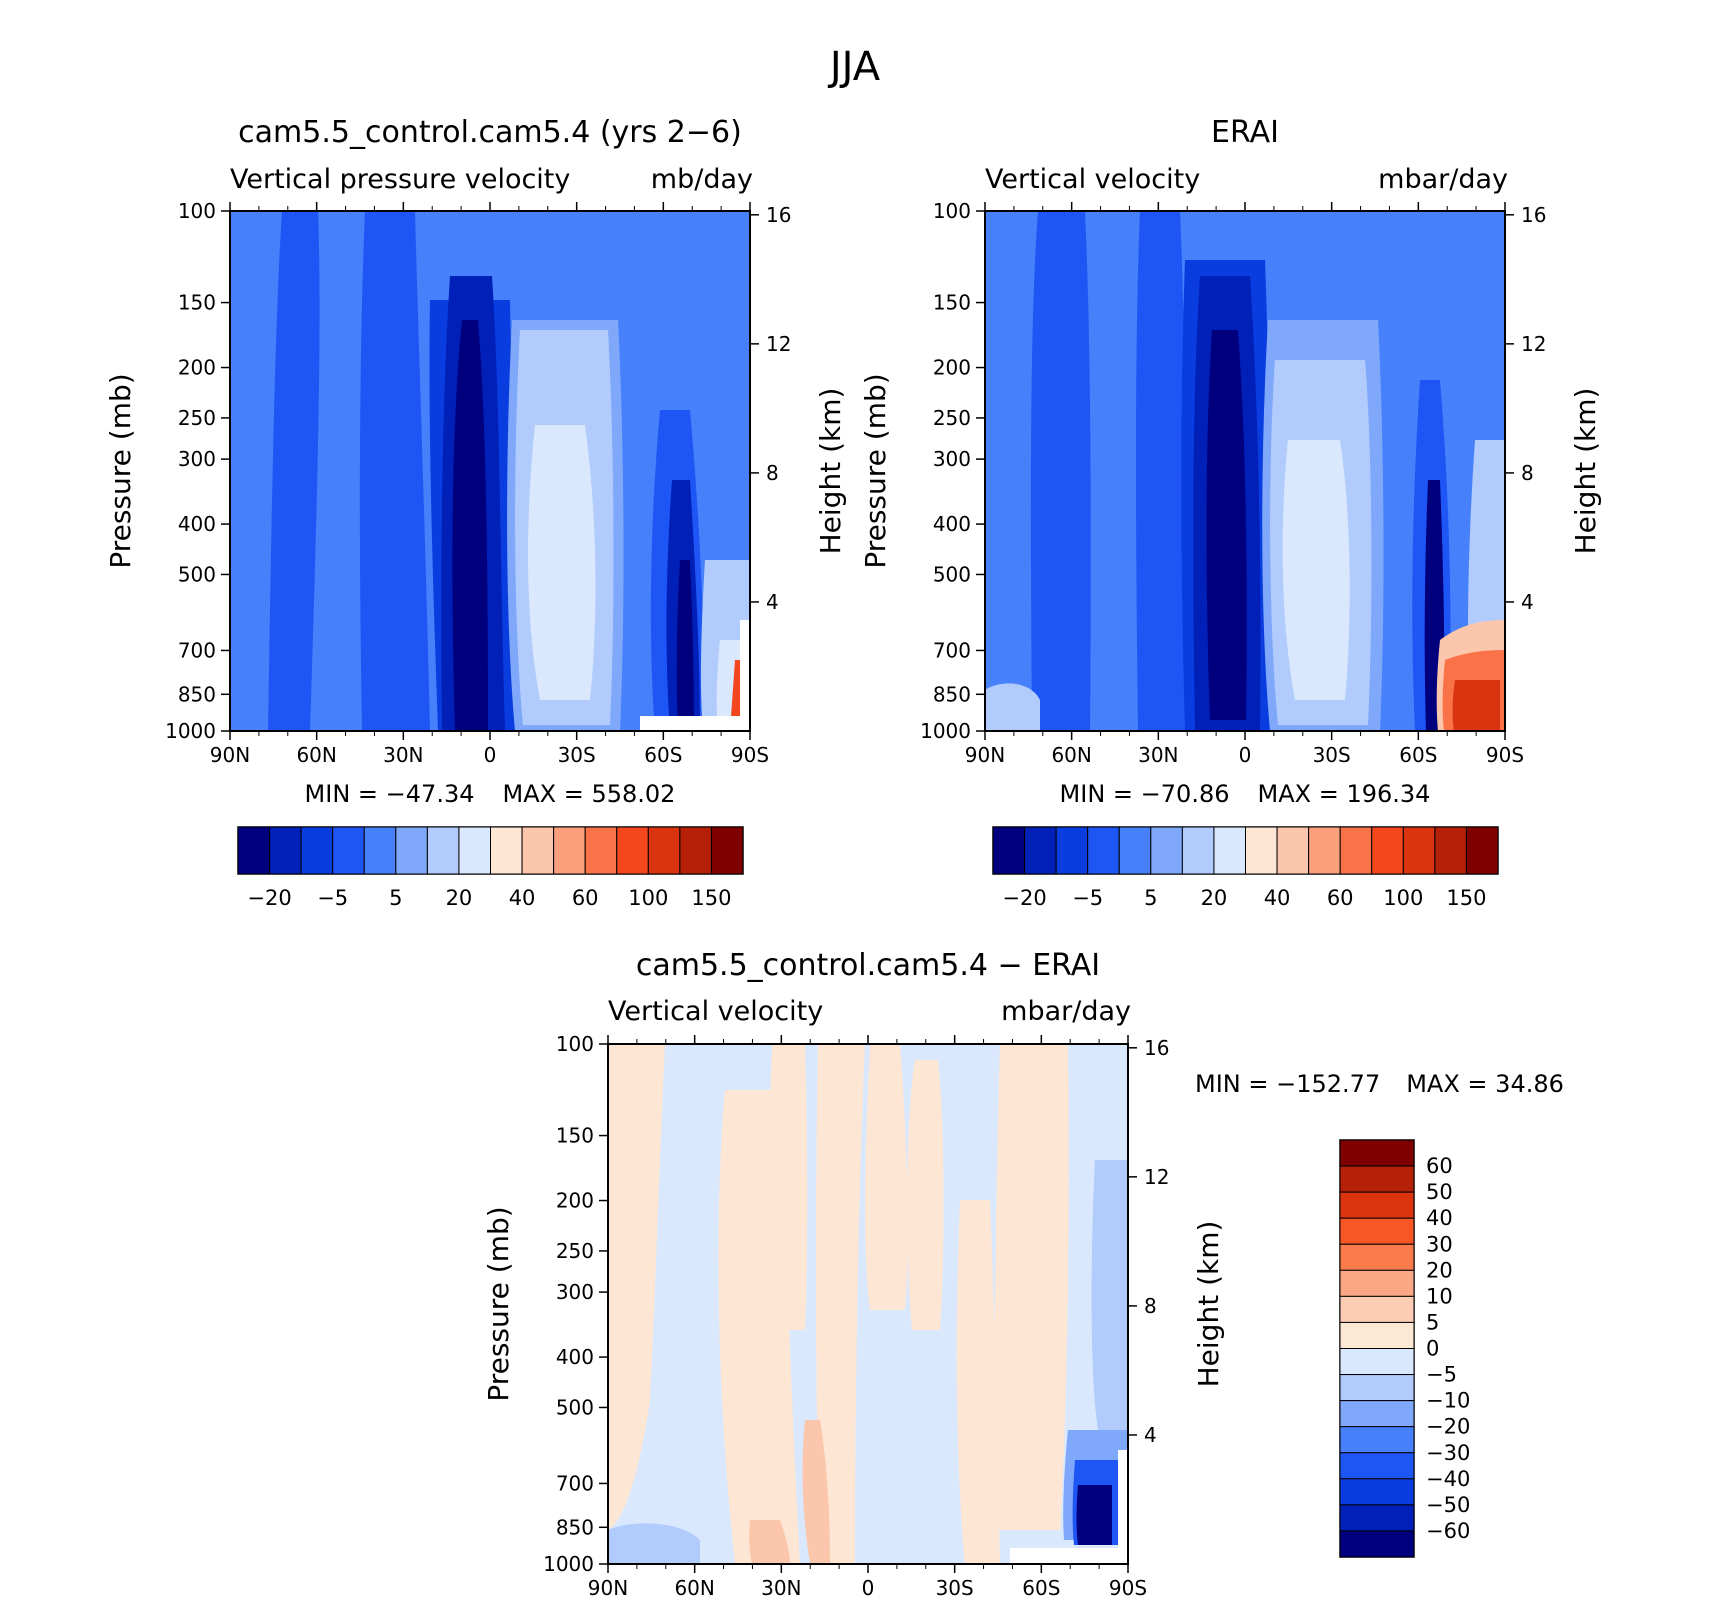 This screenshot has height=1601, width=1710. Describe the element at coordinates (1439, 1192) in the screenshot. I see `colorbar-label: 50` at that location.